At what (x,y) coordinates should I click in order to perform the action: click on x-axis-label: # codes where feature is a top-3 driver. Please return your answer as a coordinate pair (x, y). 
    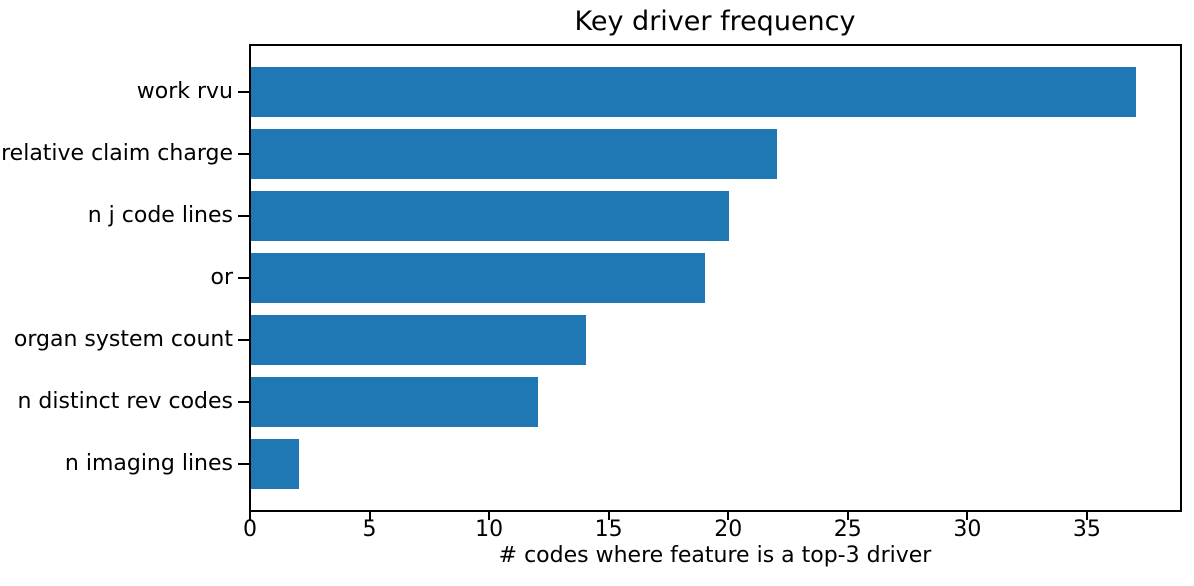
    Looking at the image, I should click on (715, 555).